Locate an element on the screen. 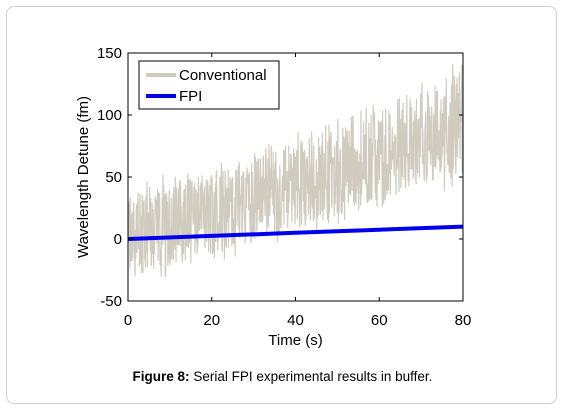 The height and width of the screenshot is (413, 565). legend-label-conventional: Conventional is located at coordinates (223, 75).